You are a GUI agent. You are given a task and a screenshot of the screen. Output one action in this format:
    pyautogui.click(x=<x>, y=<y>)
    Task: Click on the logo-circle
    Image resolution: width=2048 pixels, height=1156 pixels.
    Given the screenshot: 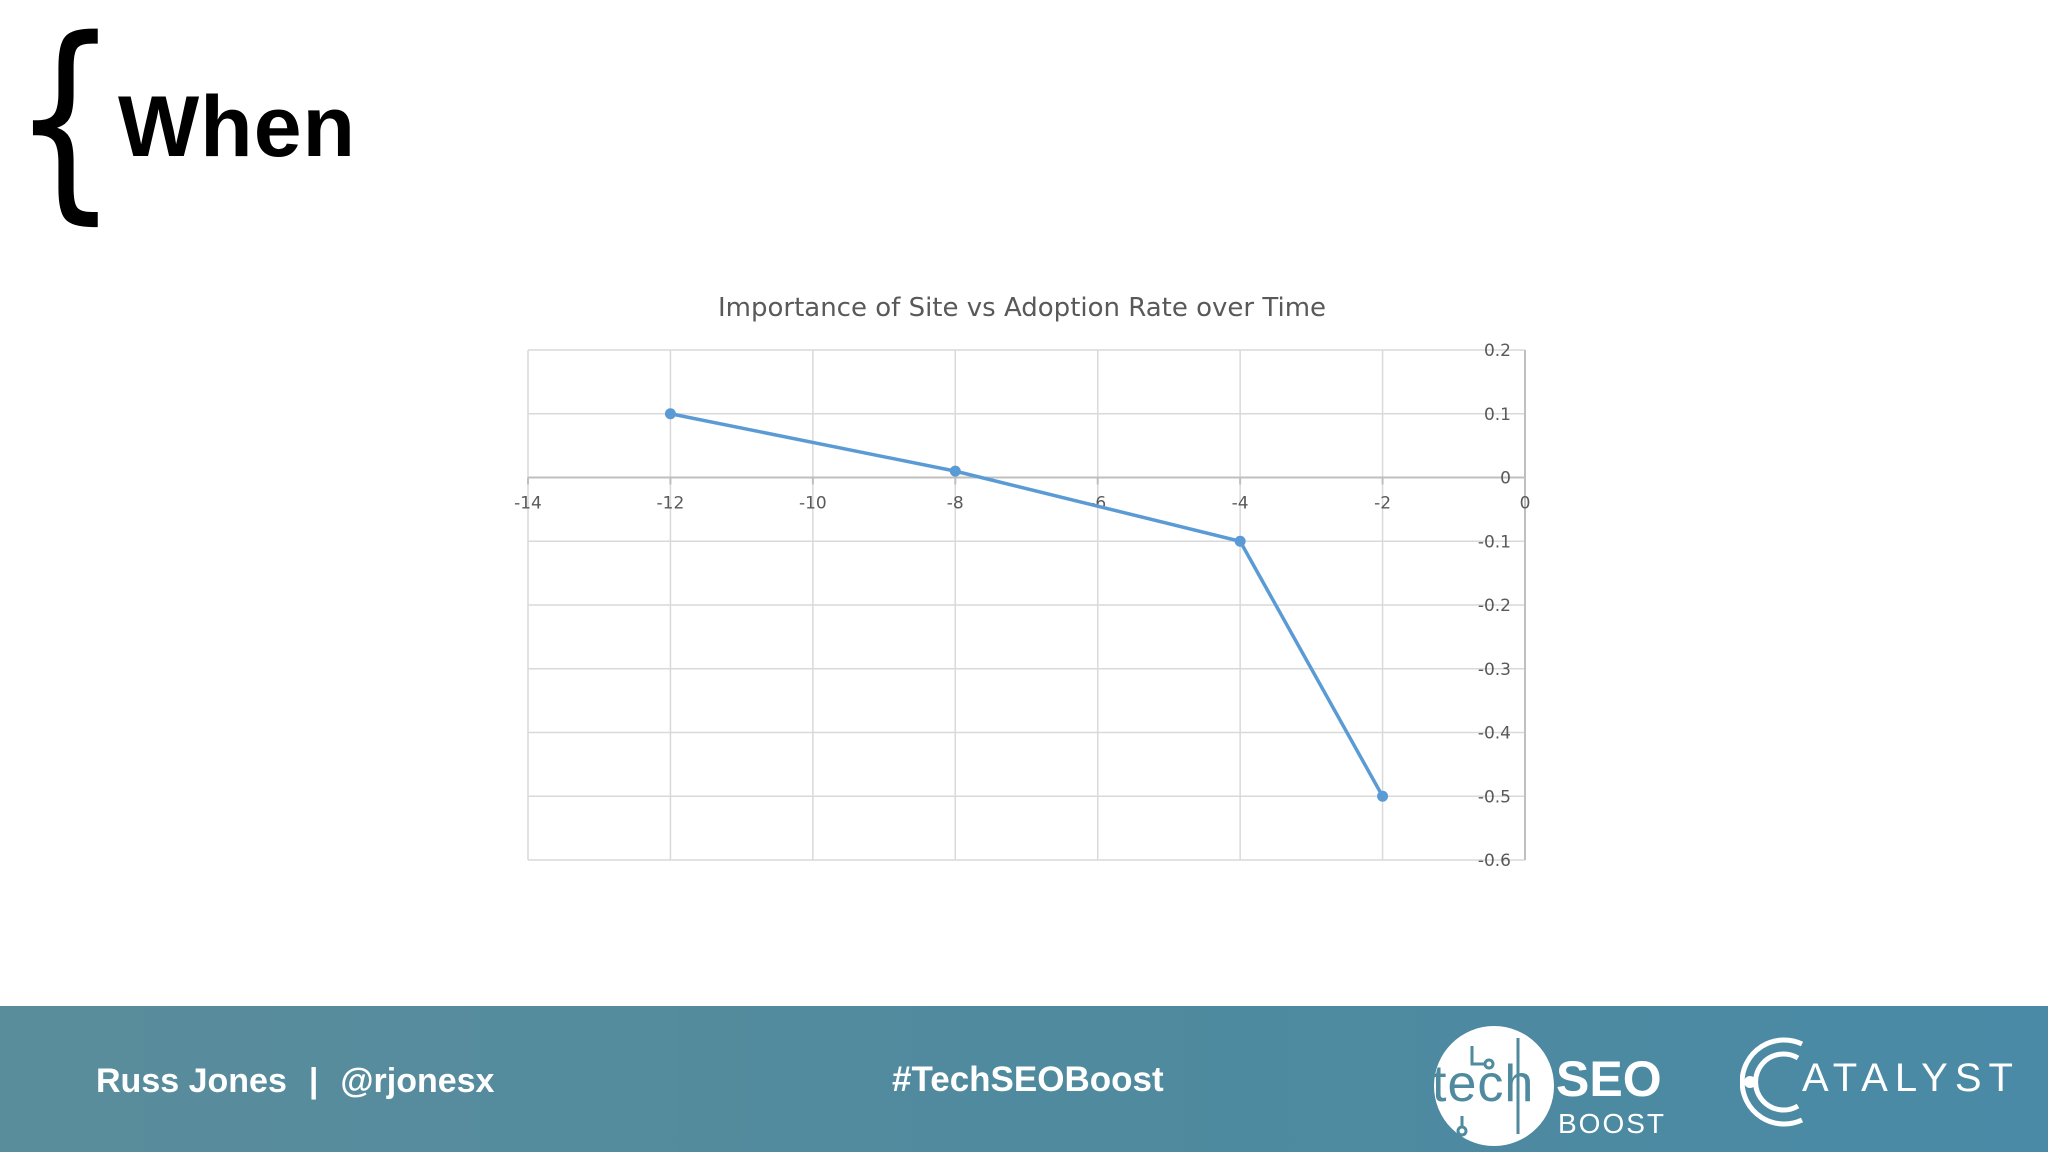 What is the action you would take?
    pyautogui.click(x=1494, y=1086)
    